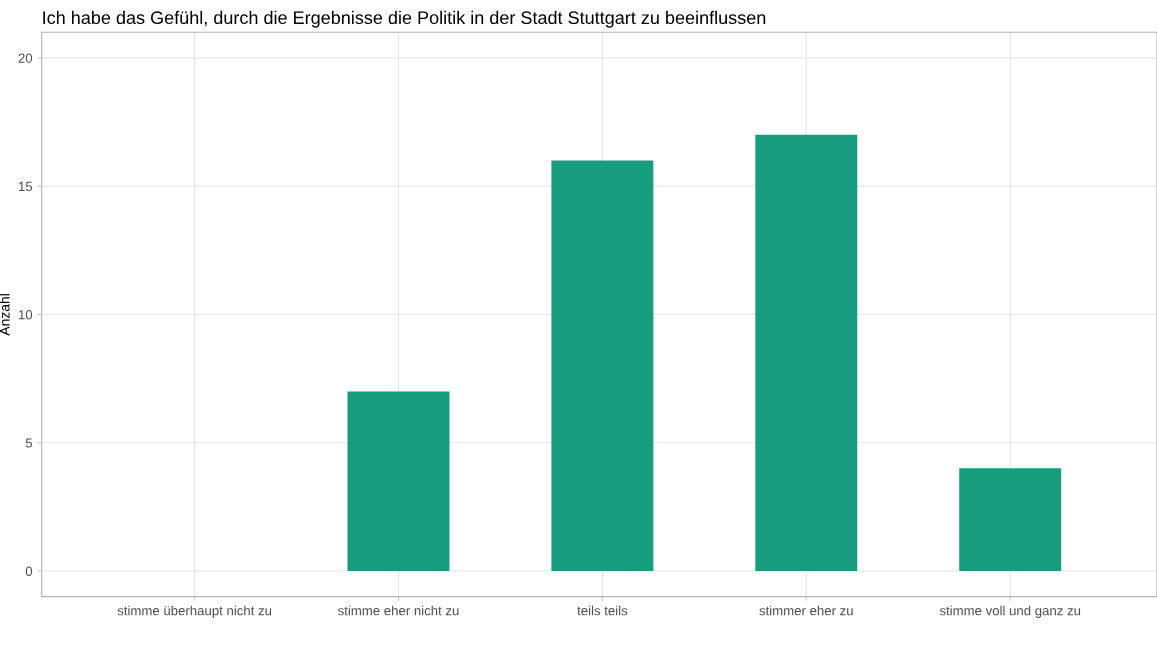 The image size is (1157, 645). Describe the element at coordinates (5, 315) in the screenshot. I see `y-axis-title: Anzahl` at that location.